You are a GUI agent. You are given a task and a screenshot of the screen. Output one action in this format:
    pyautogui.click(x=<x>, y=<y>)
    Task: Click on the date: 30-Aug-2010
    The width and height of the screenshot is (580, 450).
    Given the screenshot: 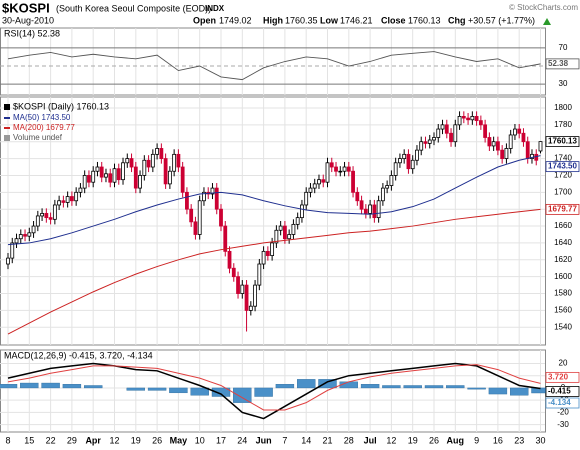 What is the action you would take?
    pyautogui.click(x=28, y=20)
    